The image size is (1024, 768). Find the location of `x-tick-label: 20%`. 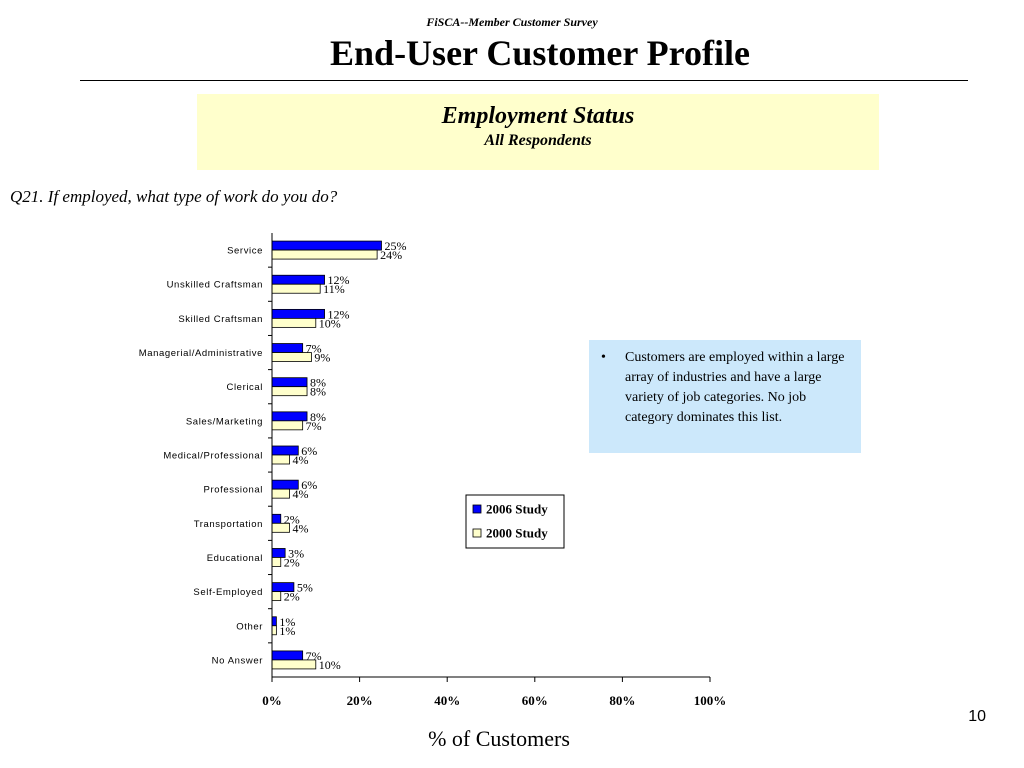

x-tick-label: 20% is located at coordinates (360, 700).